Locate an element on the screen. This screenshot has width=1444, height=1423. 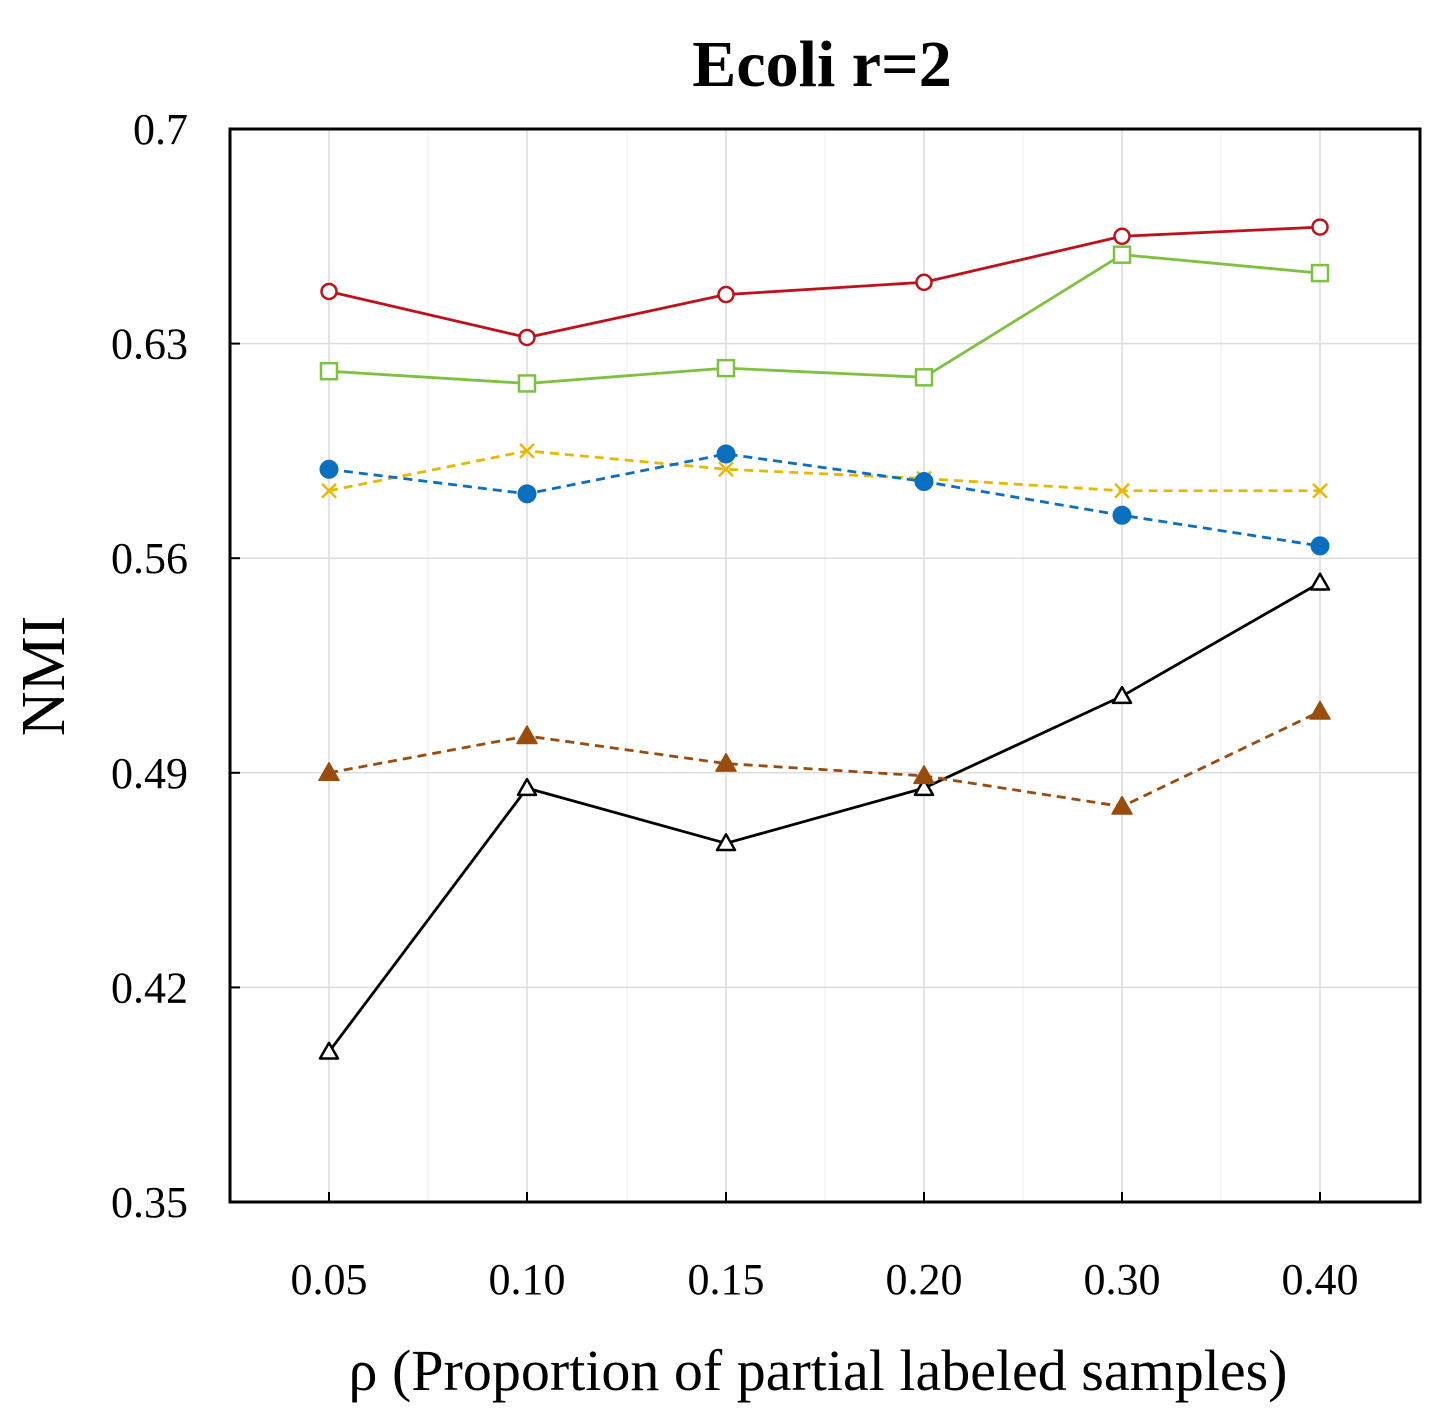
y-tick-label: 0.63 is located at coordinates (149, 344).